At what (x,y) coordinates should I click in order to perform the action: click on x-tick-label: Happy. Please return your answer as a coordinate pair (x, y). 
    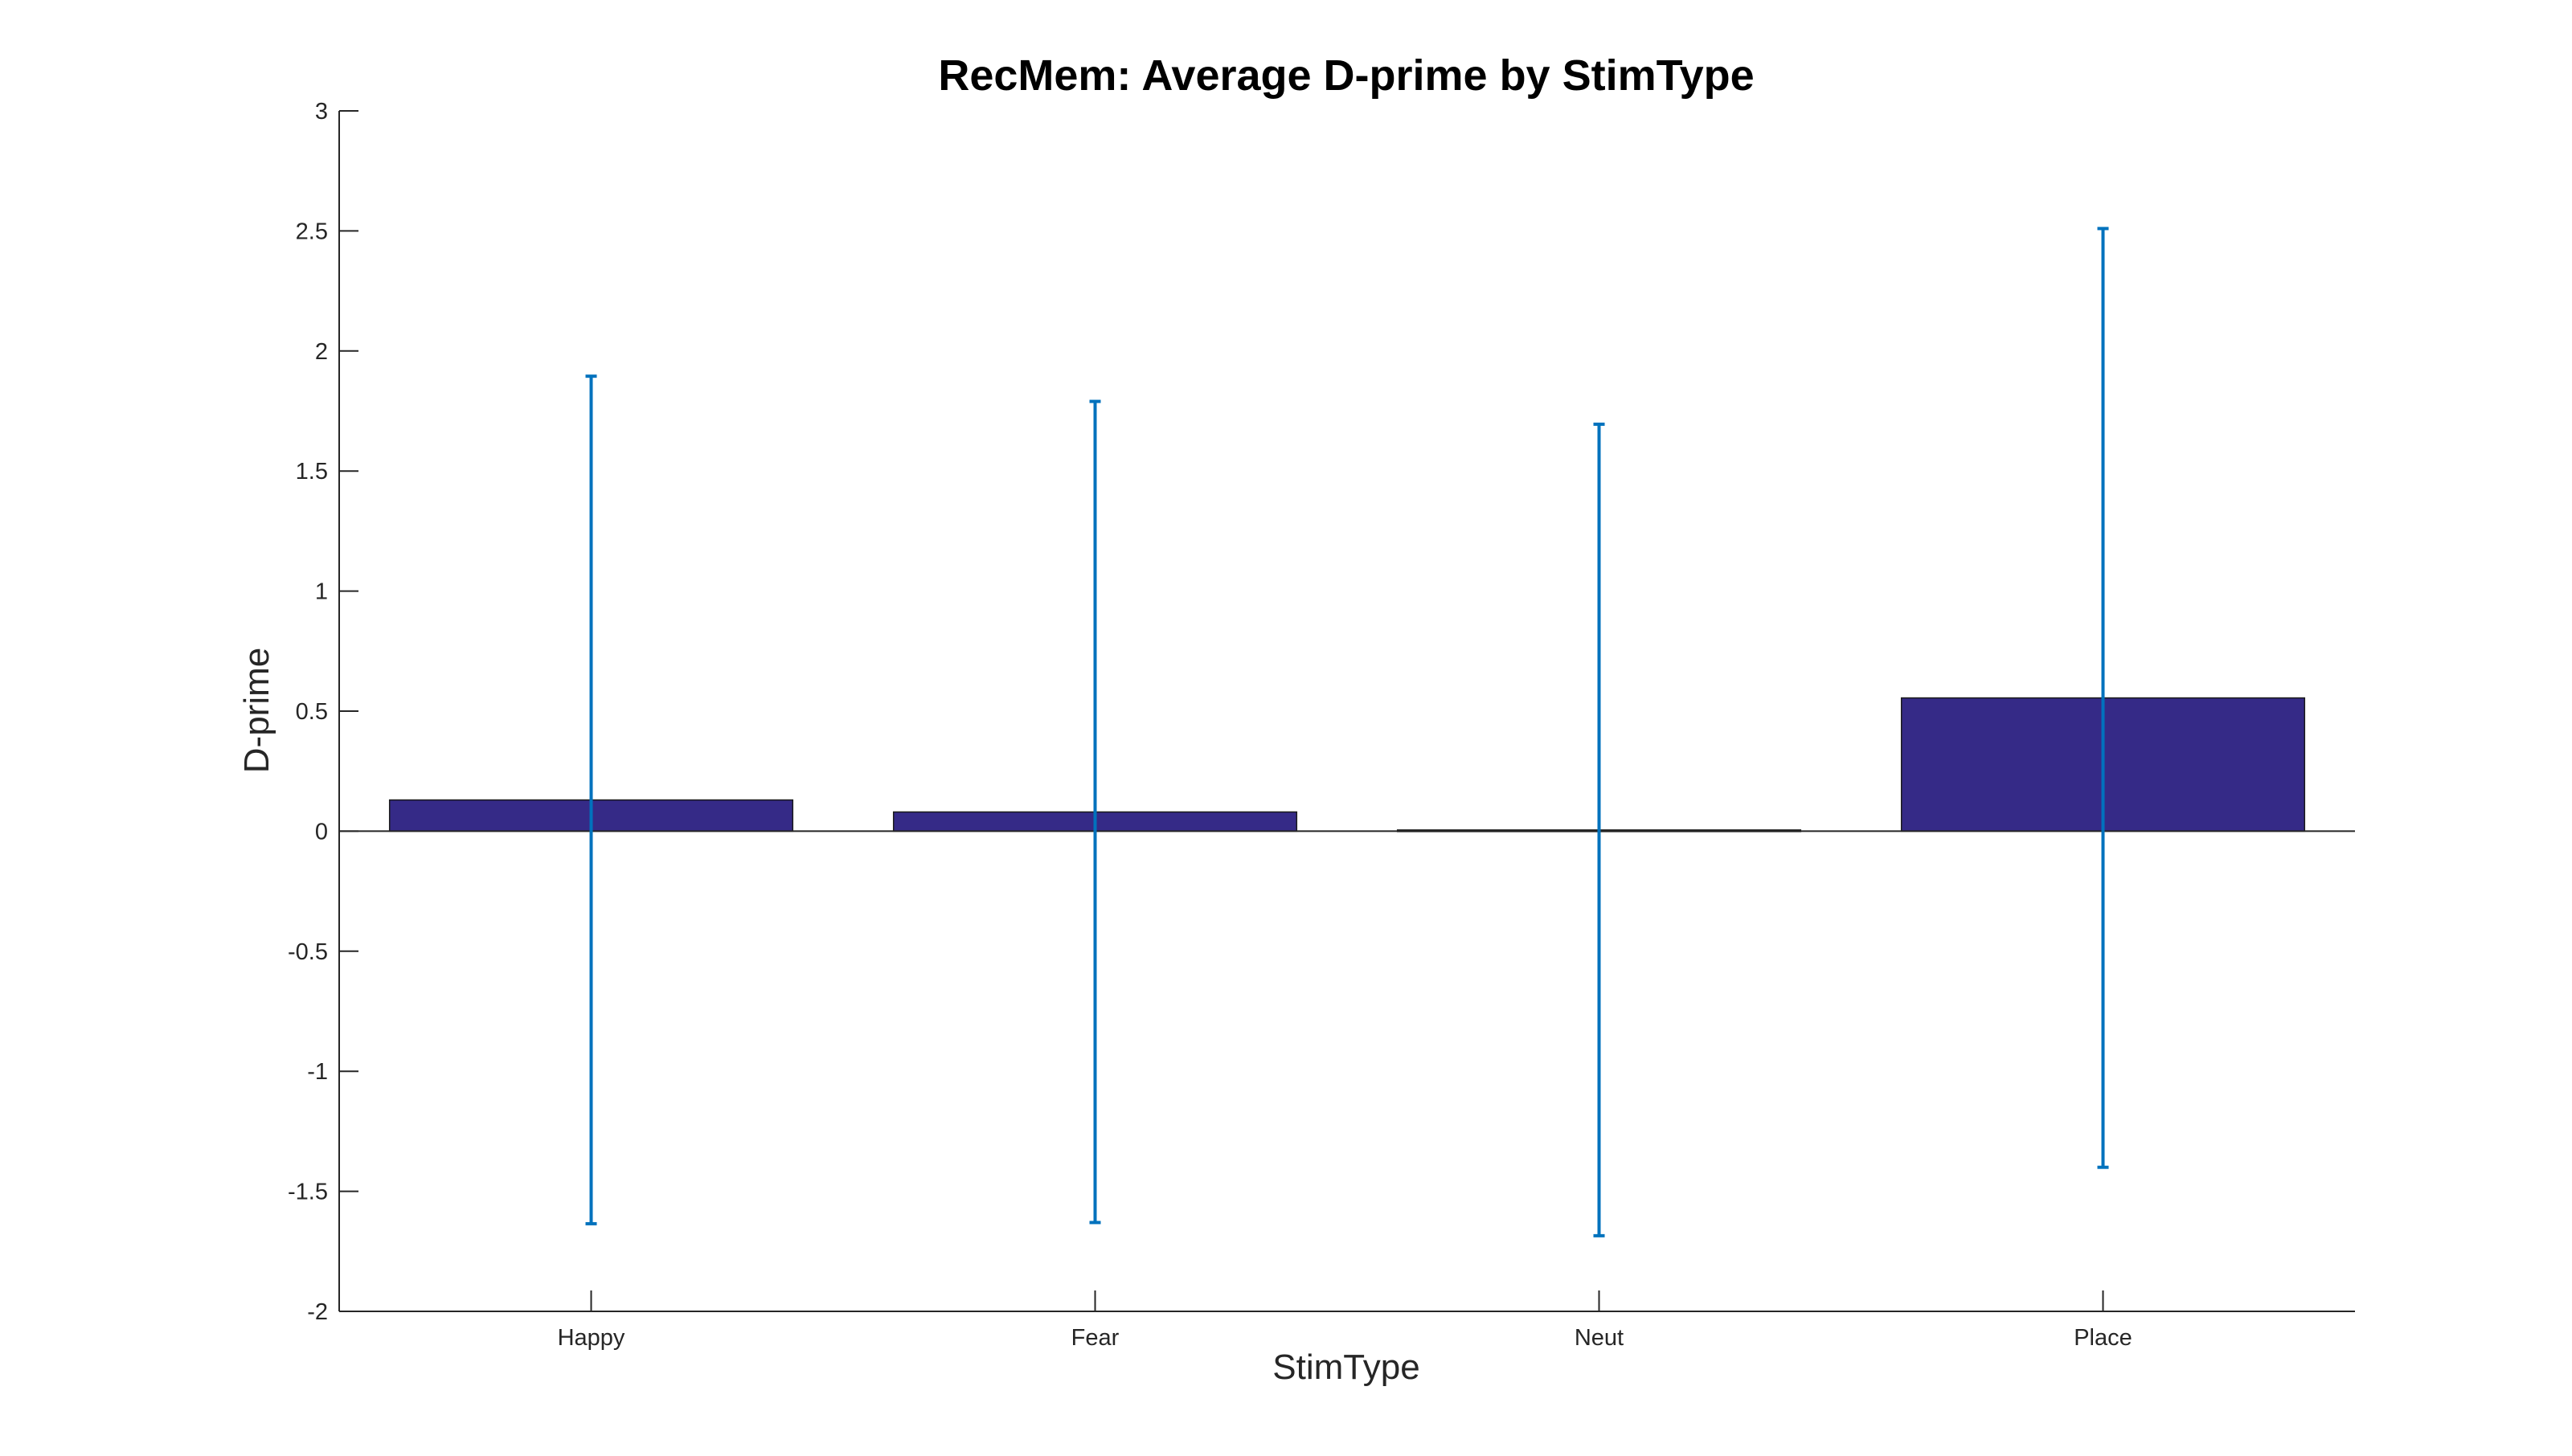
    Looking at the image, I should click on (591, 1338).